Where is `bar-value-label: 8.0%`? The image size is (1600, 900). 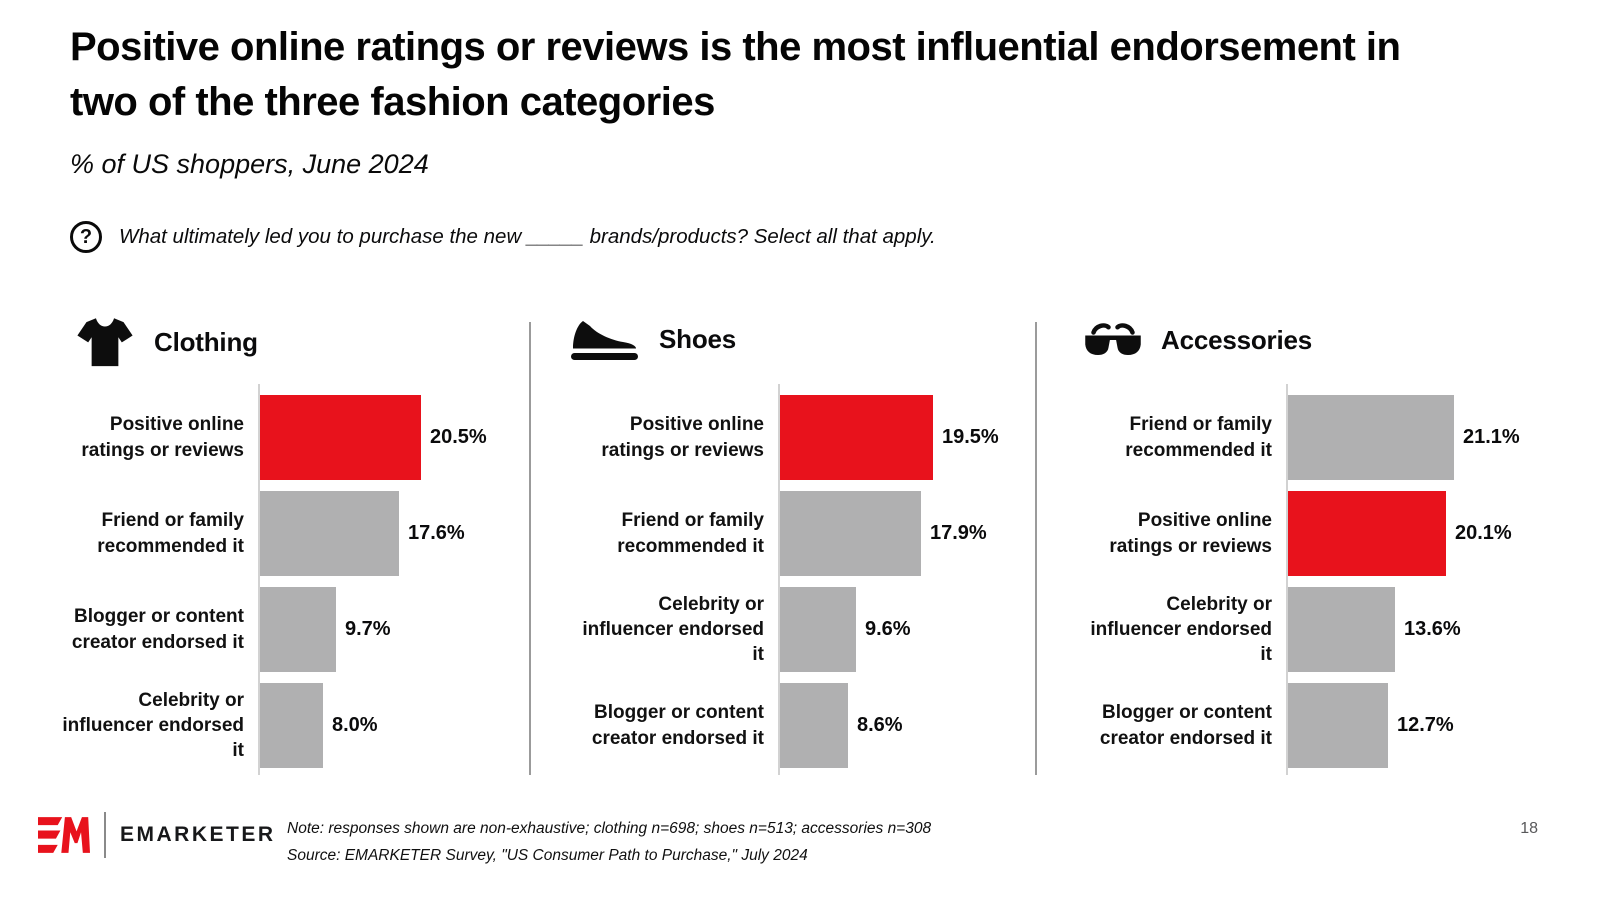
bar-value-label: 8.0% is located at coordinates (355, 725).